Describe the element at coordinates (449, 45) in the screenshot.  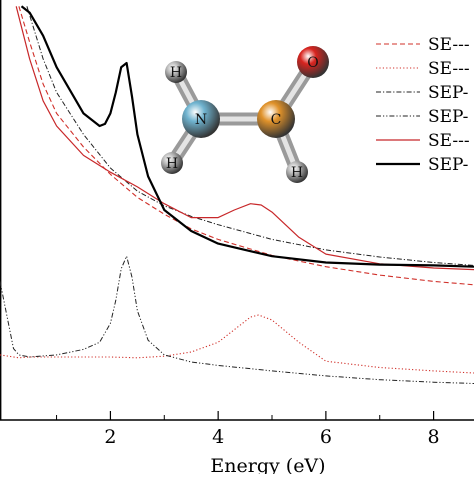
I see `legend-label-1: SE---` at that location.